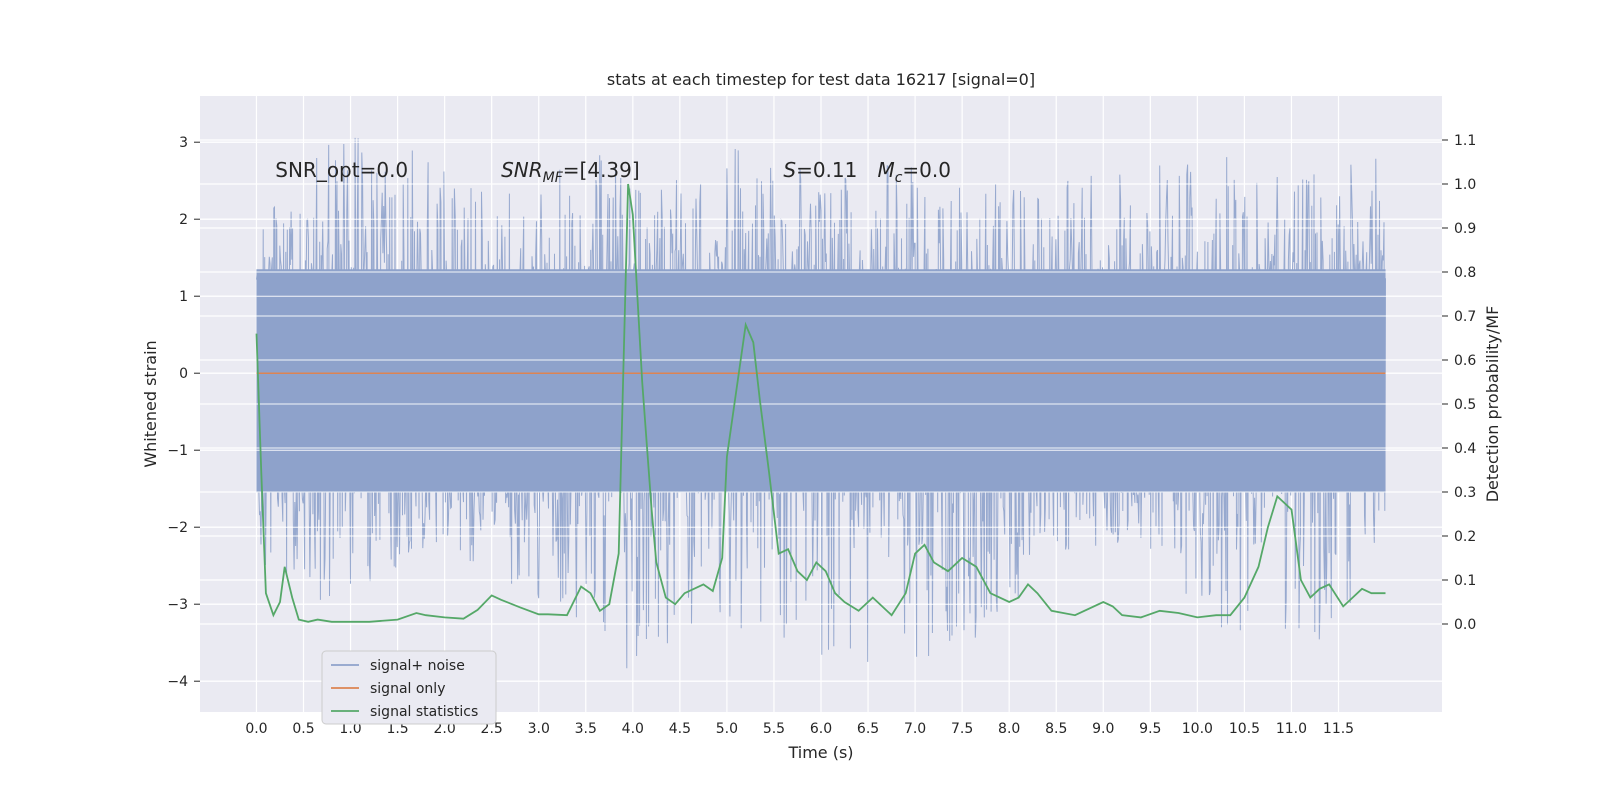 This screenshot has height=804, width=1600. Describe the element at coordinates (1291, 729) in the screenshot. I see `x-tick-label: 11.0` at that location.